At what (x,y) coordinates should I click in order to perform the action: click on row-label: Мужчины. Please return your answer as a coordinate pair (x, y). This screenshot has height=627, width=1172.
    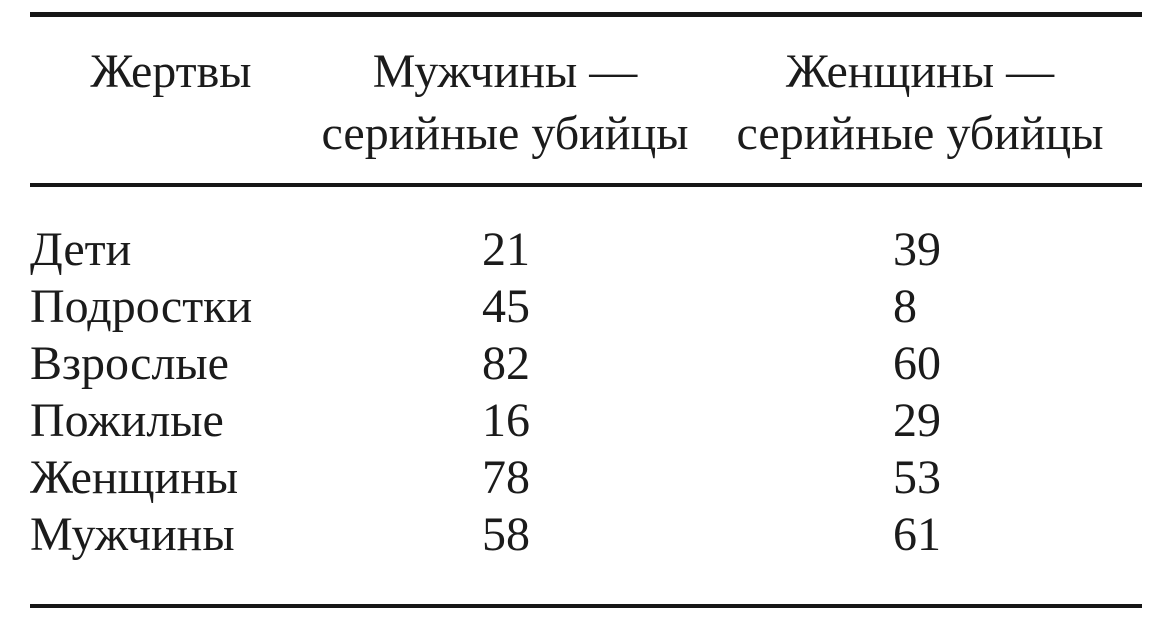
    Looking at the image, I should click on (132, 534).